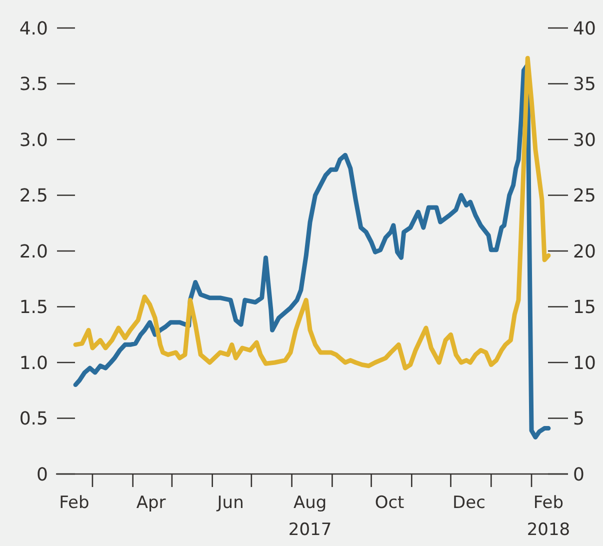  I want to click on y2-tick-label: 35, so click(584, 85).